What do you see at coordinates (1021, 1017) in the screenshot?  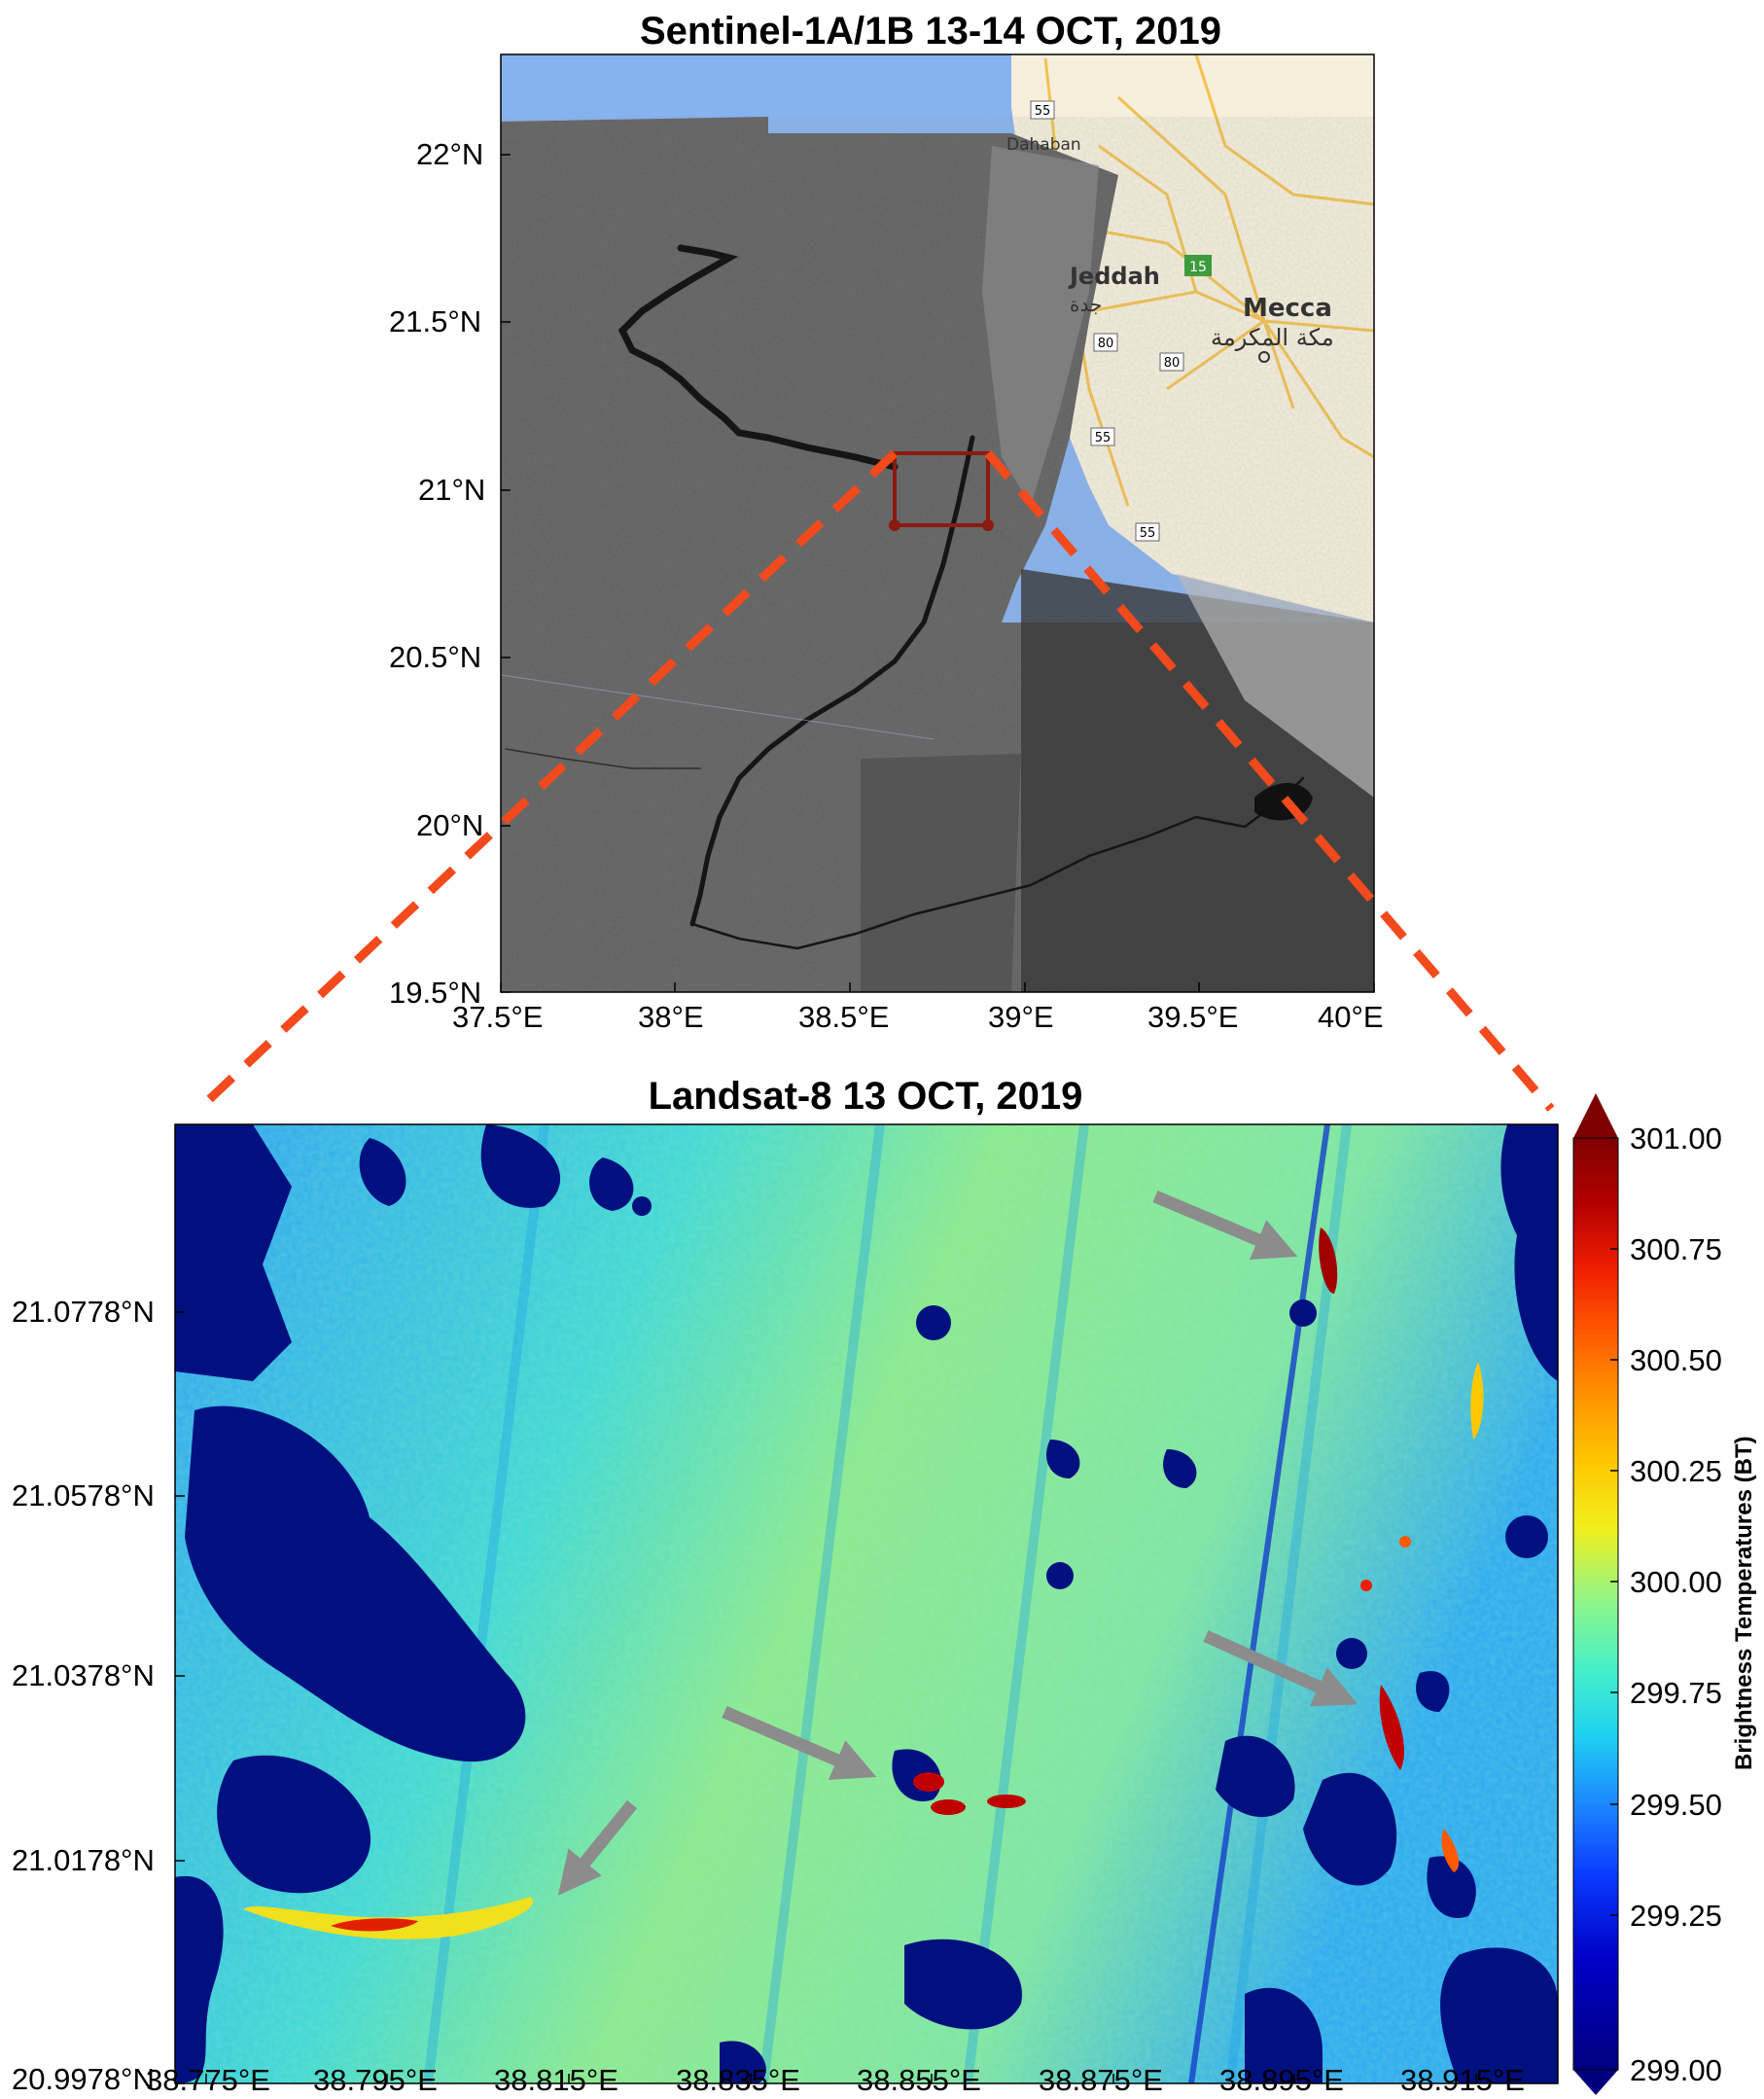 I see `lon-tick: 39°E` at bounding box center [1021, 1017].